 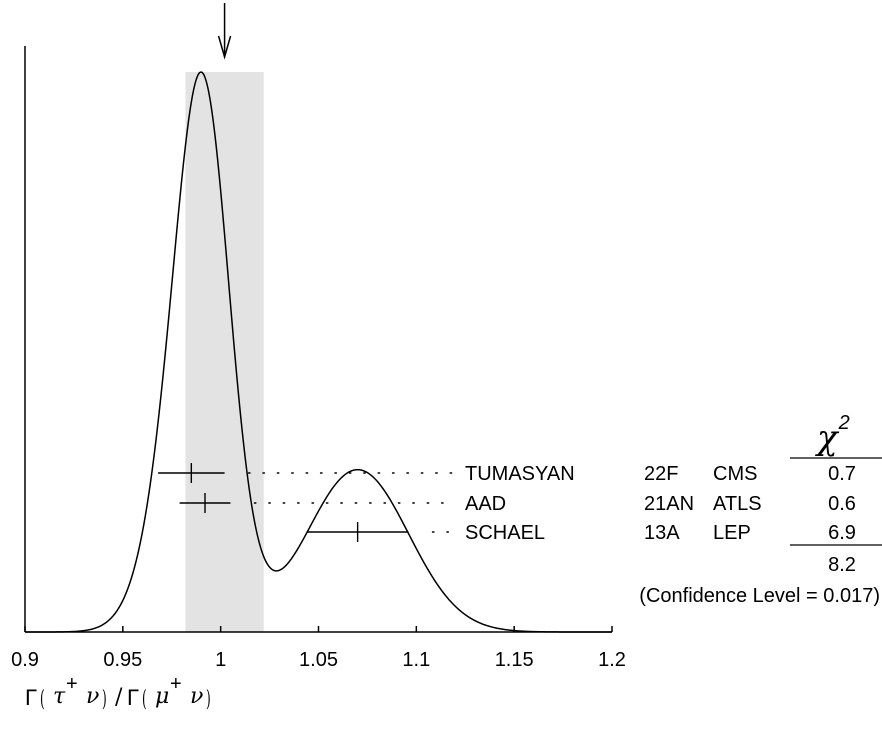 I want to click on measurement-chi2: 6.9, so click(x=842, y=533).